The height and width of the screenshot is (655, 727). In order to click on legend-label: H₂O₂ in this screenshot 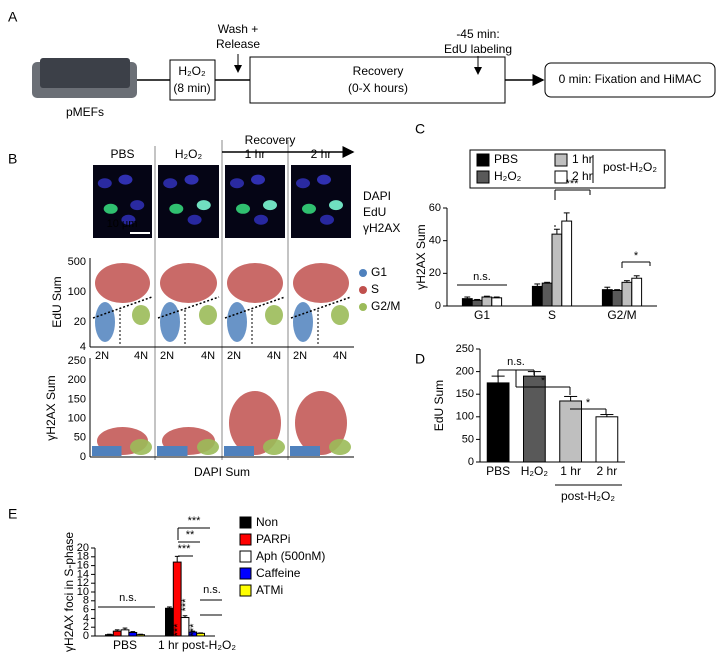, I will do `click(508, 176)`.